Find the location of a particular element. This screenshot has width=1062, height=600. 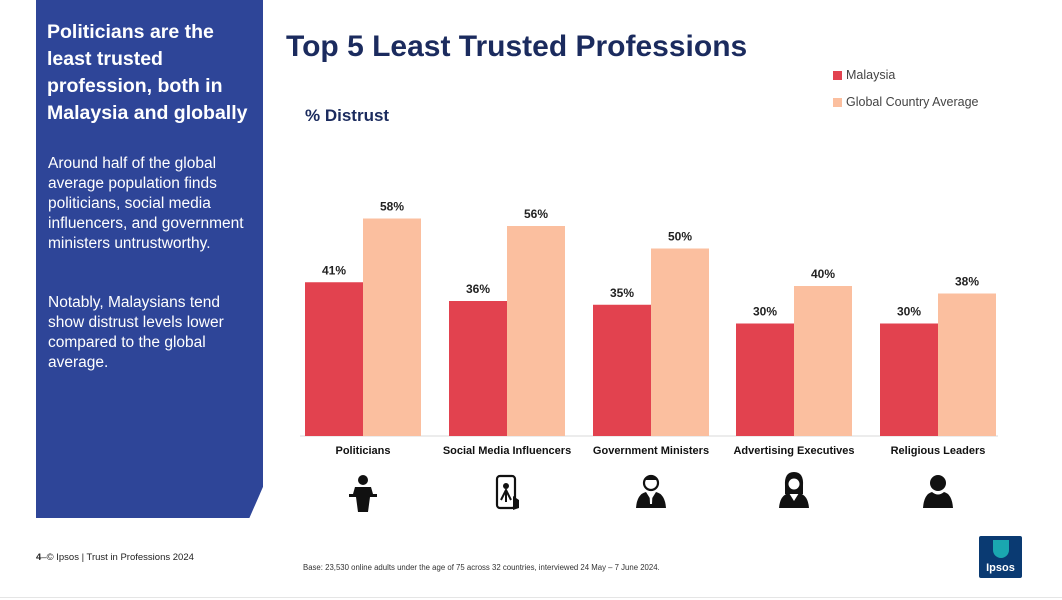

footer-source: 4–© Ipsos | Trust in Professions 2024 is located at coordinates (115, 557).